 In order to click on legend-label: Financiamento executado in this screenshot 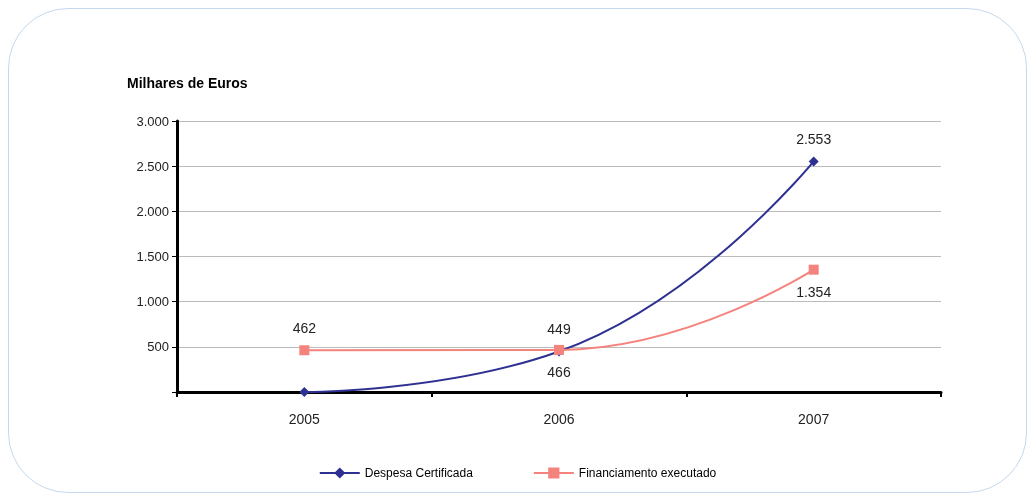, I will do `click(647, 473)`.